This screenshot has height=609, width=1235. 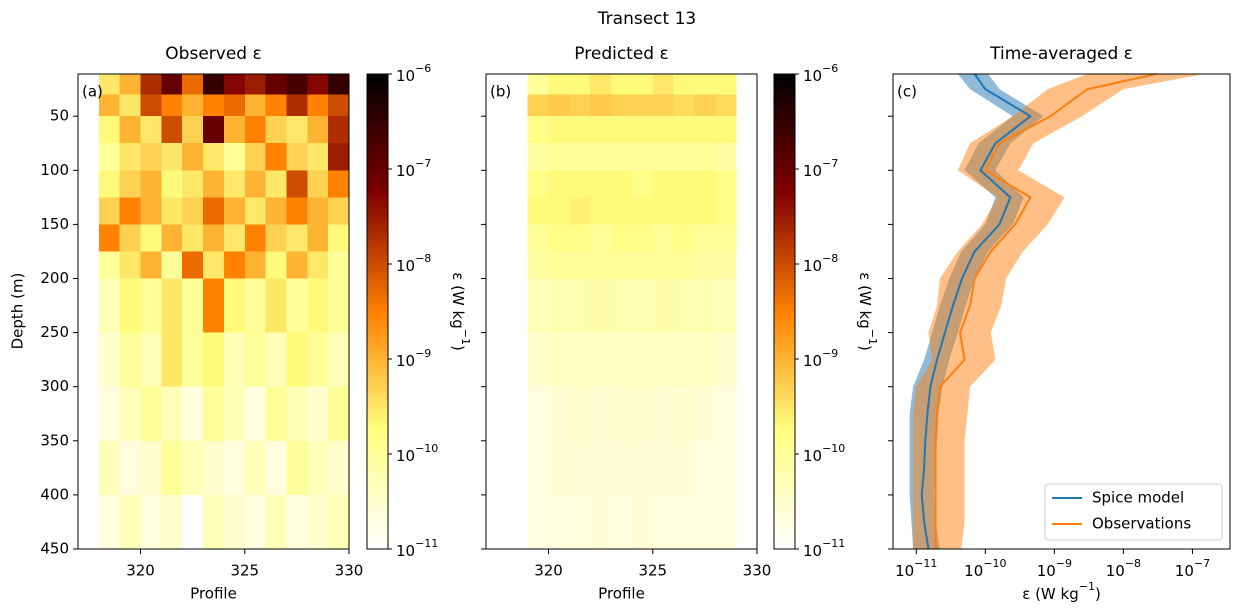 What do you see at coordinates (1141, 524) in the screenshot?
I see `legend-label: Observations` at bounding box center [1141, 524].